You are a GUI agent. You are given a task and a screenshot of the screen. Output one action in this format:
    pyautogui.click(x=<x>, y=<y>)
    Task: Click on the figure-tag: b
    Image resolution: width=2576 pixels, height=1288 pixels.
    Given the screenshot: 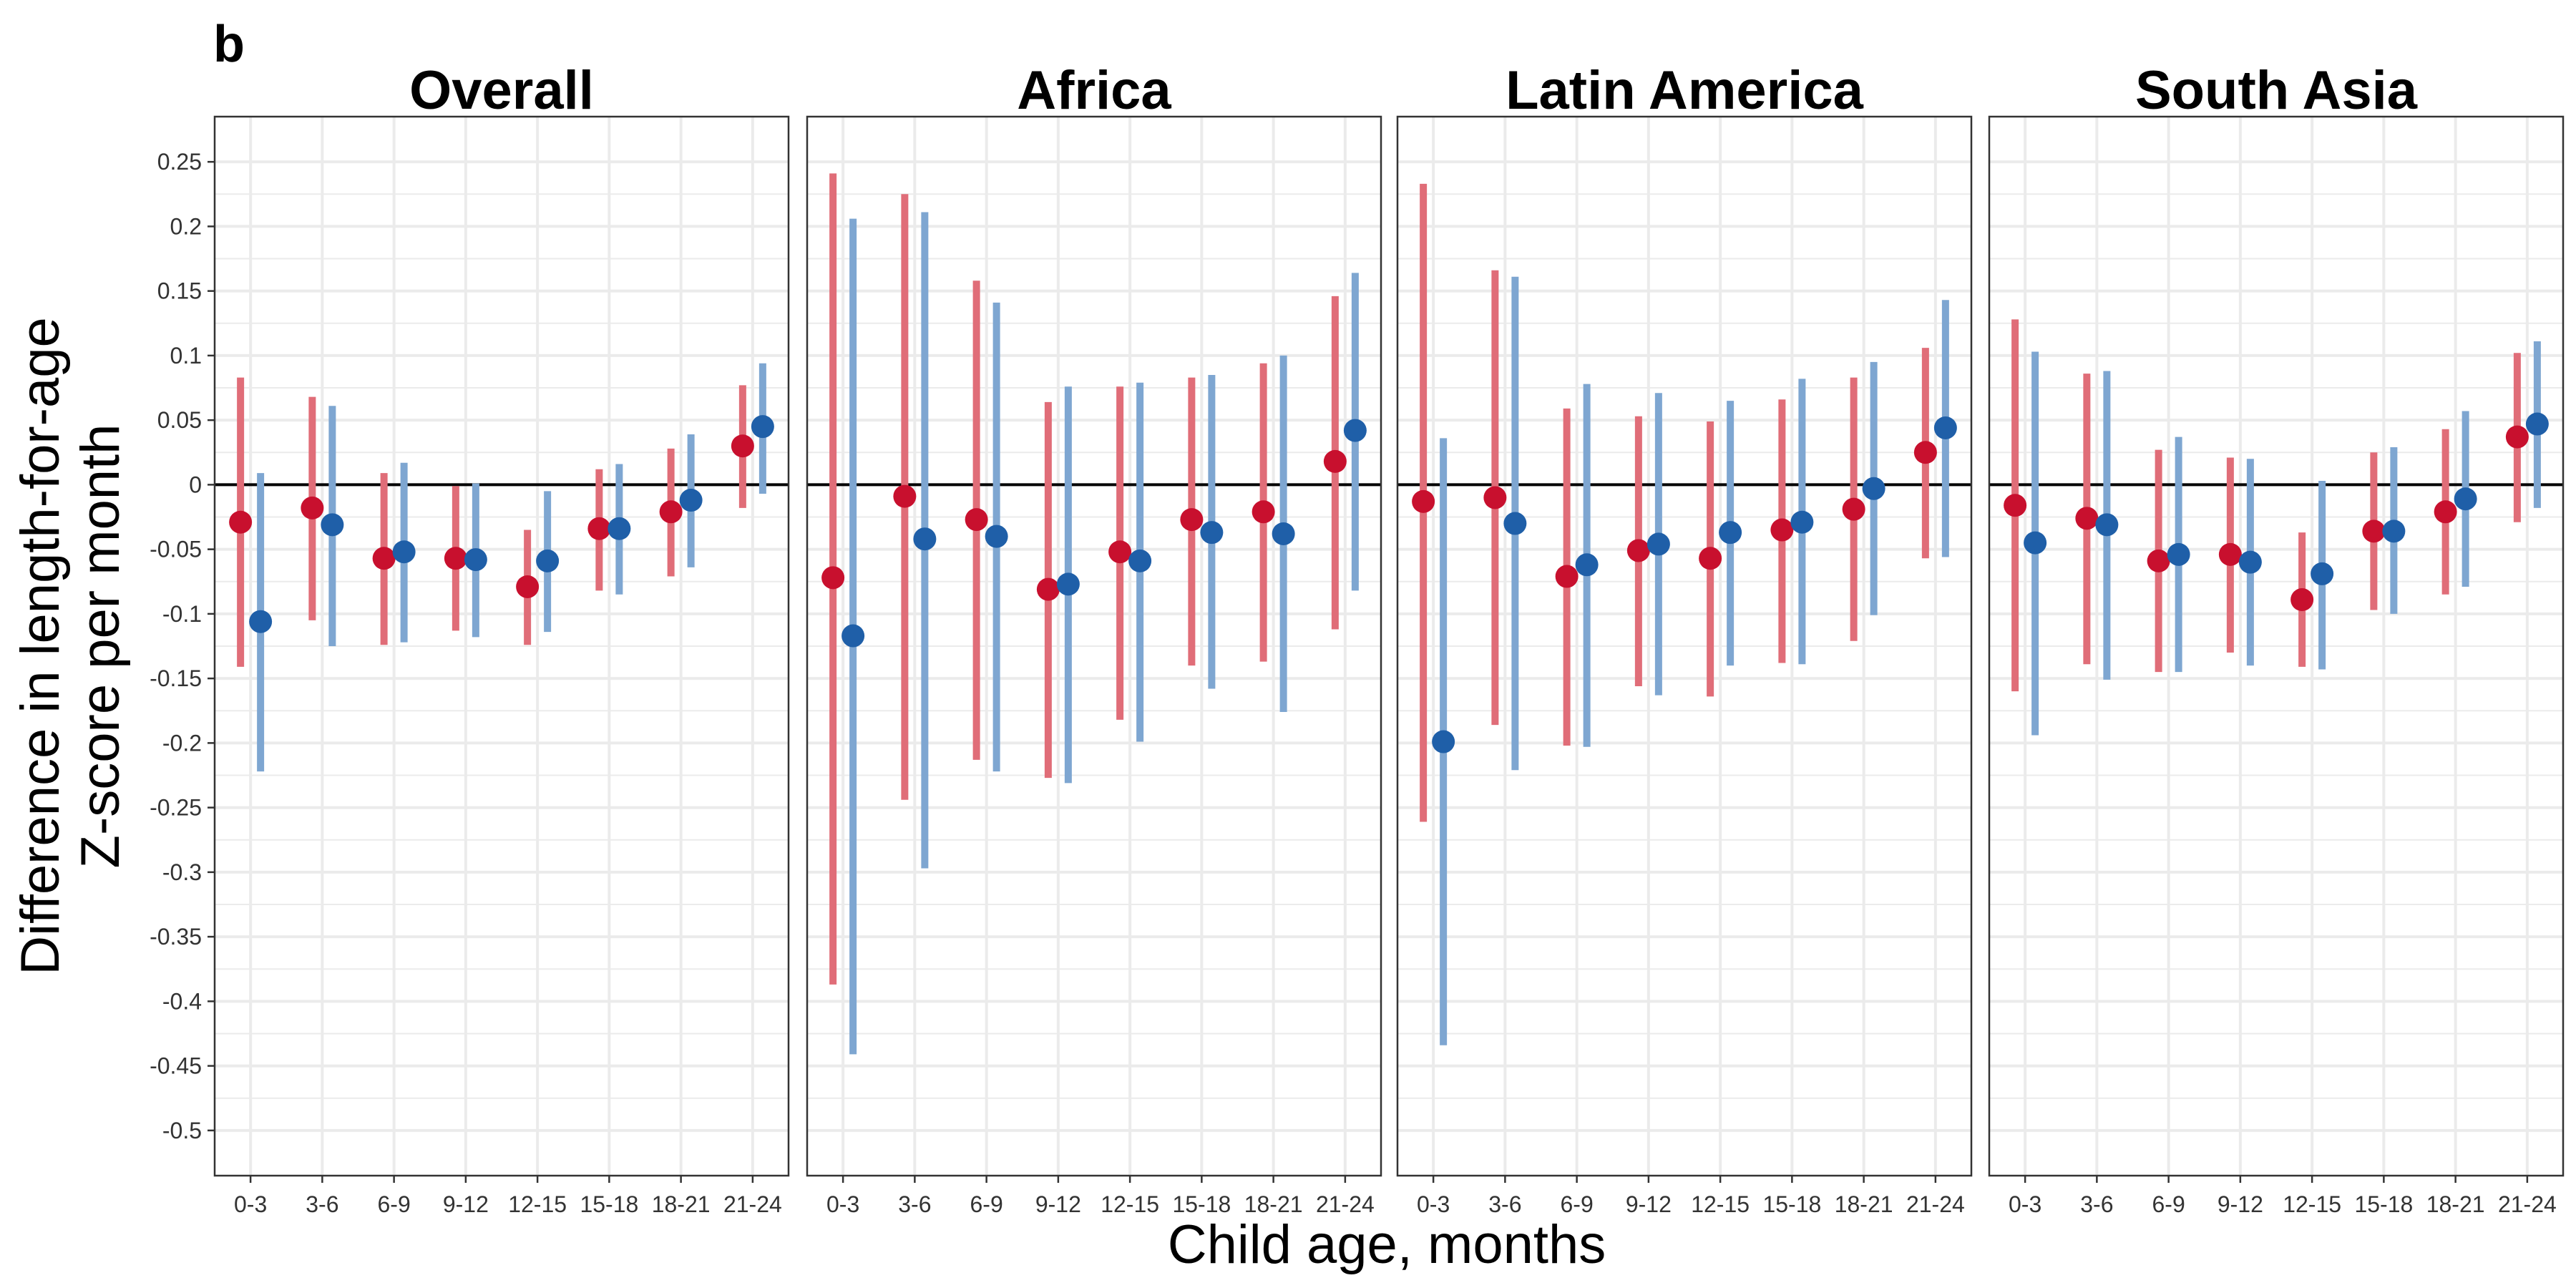 What is the action you would take?
    pyautogui.click(x=229, y=44)
    